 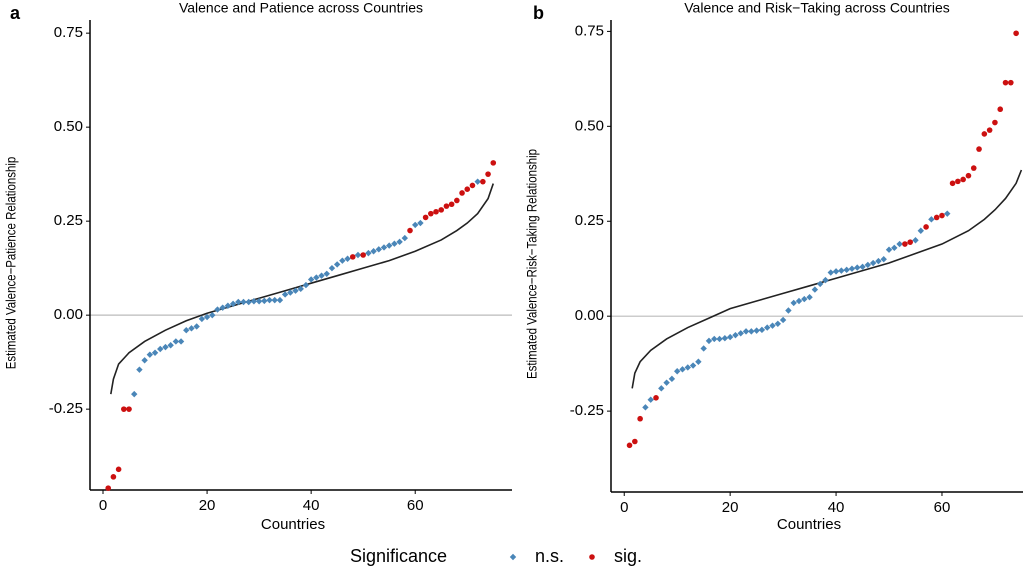 What do you see at coordinates (624, 507) in the screenshot?
I see `x-tick-label: 0` at bounding box center [624, 507].